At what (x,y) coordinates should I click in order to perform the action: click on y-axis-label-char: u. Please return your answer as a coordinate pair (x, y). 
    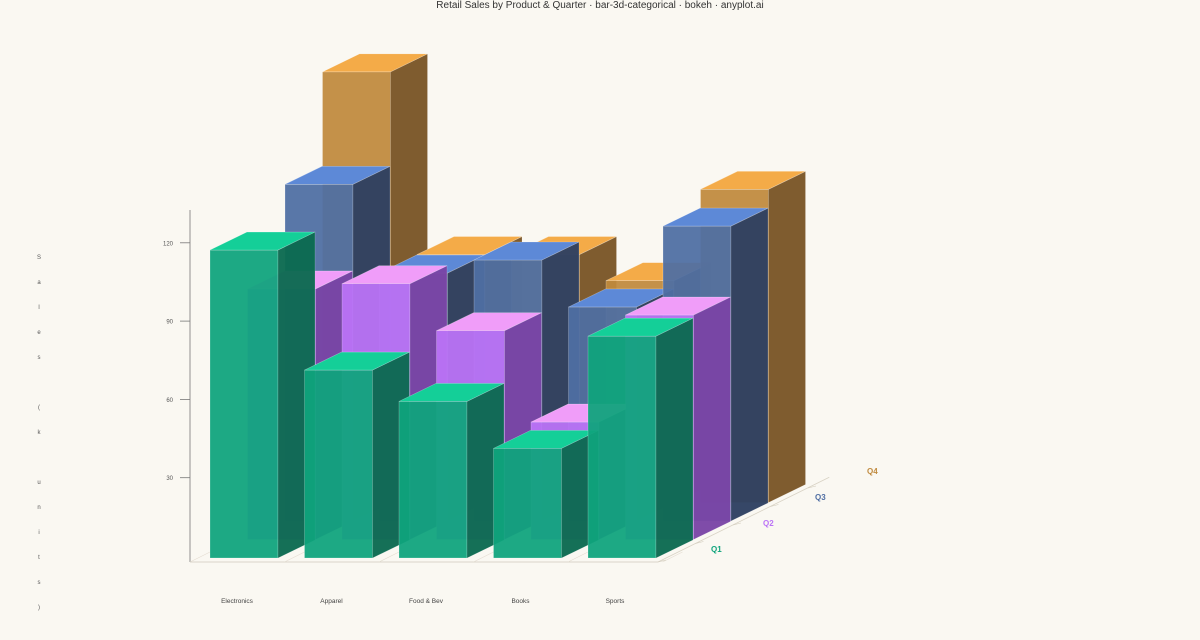
    Looking at the image, I should click on (39, 483).